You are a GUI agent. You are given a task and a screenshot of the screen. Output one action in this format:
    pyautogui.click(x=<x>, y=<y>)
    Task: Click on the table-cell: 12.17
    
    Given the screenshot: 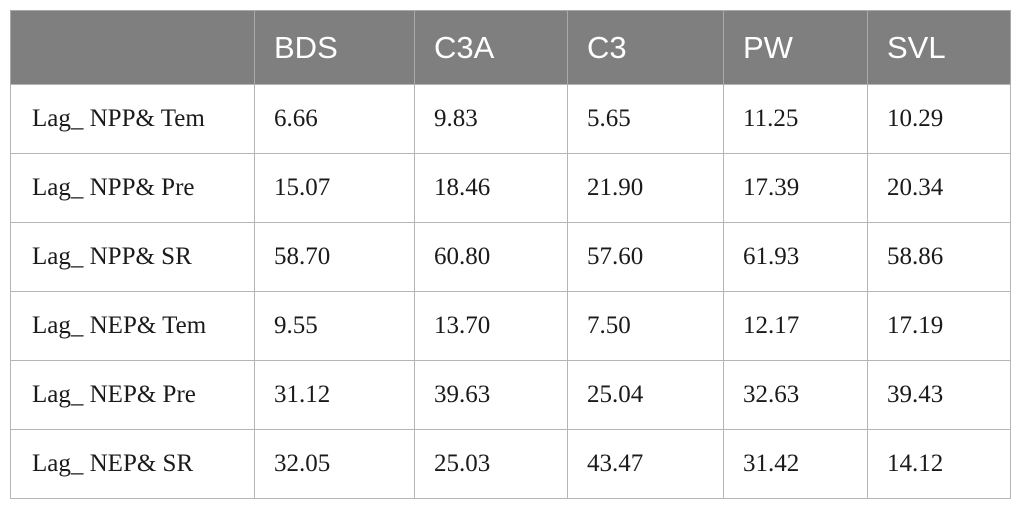 What is the action you would take?
    pyautogui.click(x=795, y=326)
    